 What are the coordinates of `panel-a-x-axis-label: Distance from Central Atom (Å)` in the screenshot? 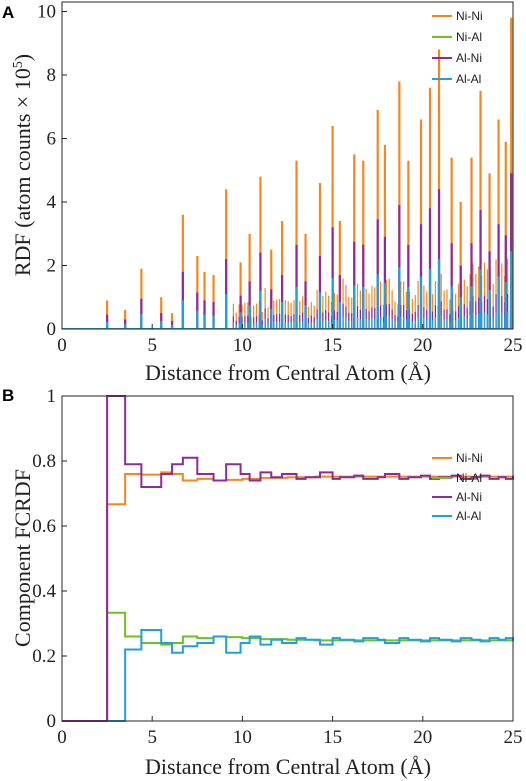 It's located at (288, 372).